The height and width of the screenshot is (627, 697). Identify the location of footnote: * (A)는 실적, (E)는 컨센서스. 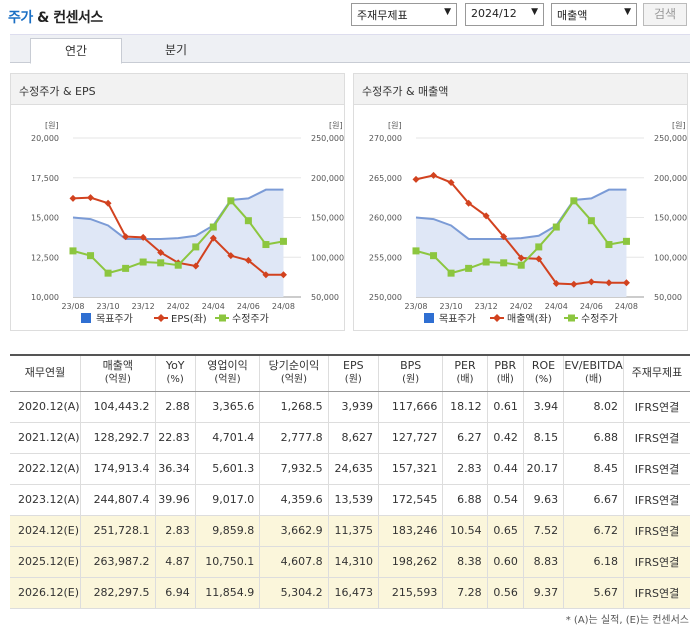
(627, 620).